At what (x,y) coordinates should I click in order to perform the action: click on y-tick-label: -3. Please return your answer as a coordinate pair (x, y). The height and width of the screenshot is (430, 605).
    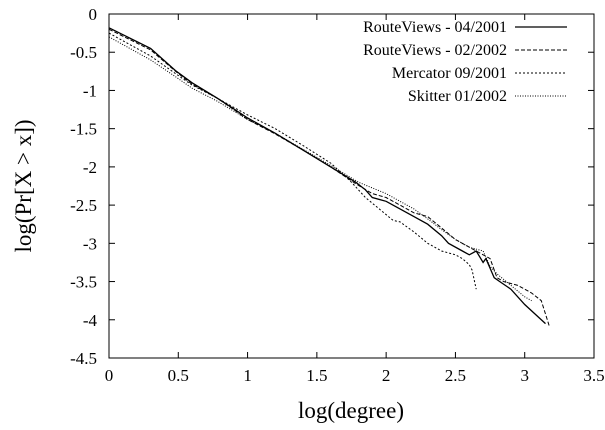
    Looking at the image, I should click on (90, 243).